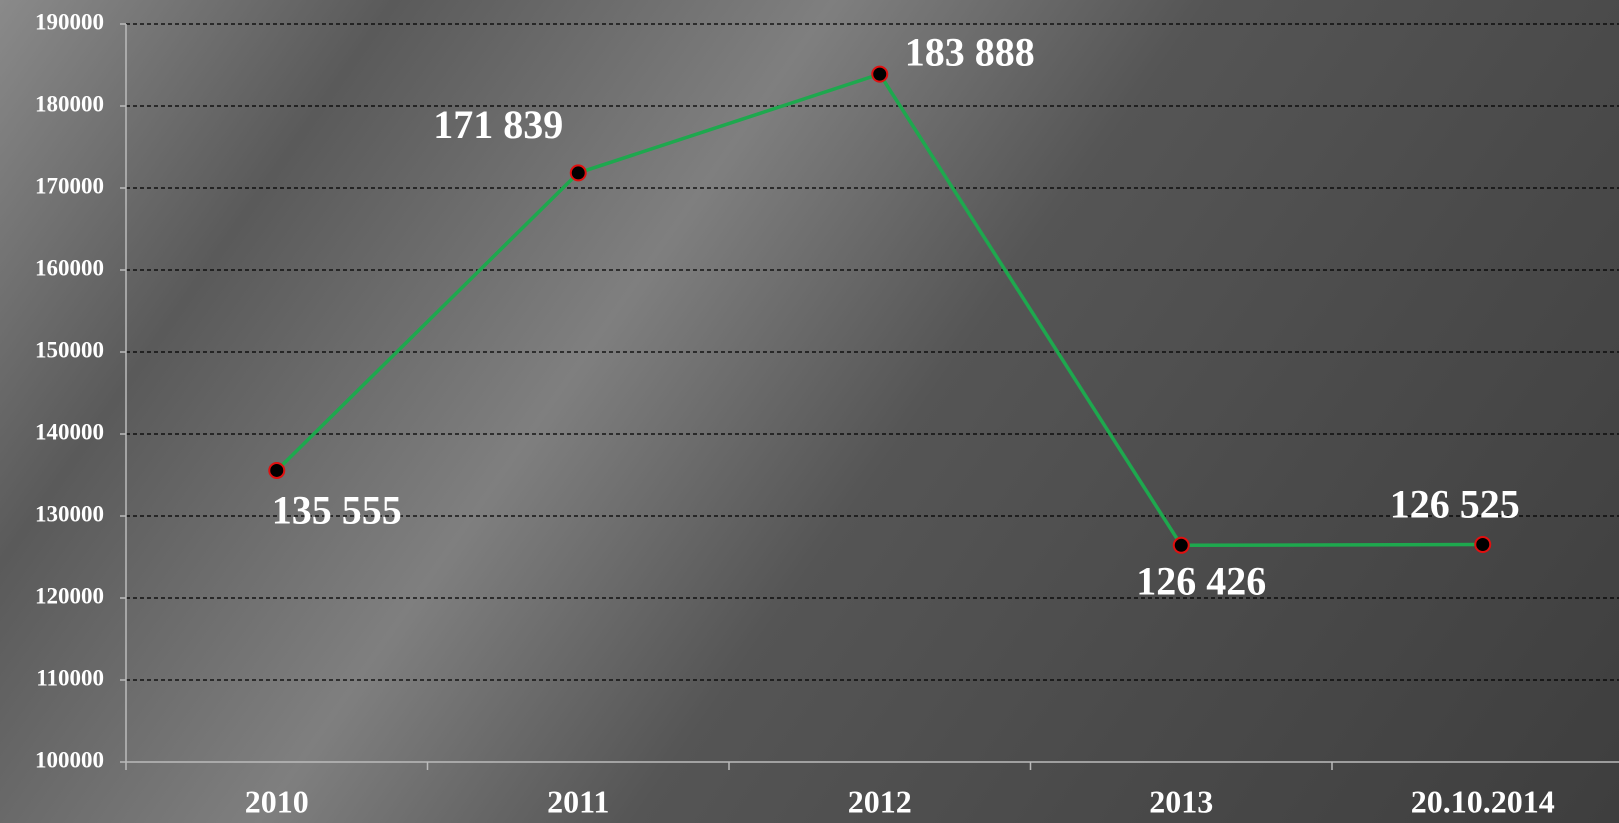 This screenshot has width=1619, height=823. I want to click on y-tick-label: 140000, so click(69, 431).